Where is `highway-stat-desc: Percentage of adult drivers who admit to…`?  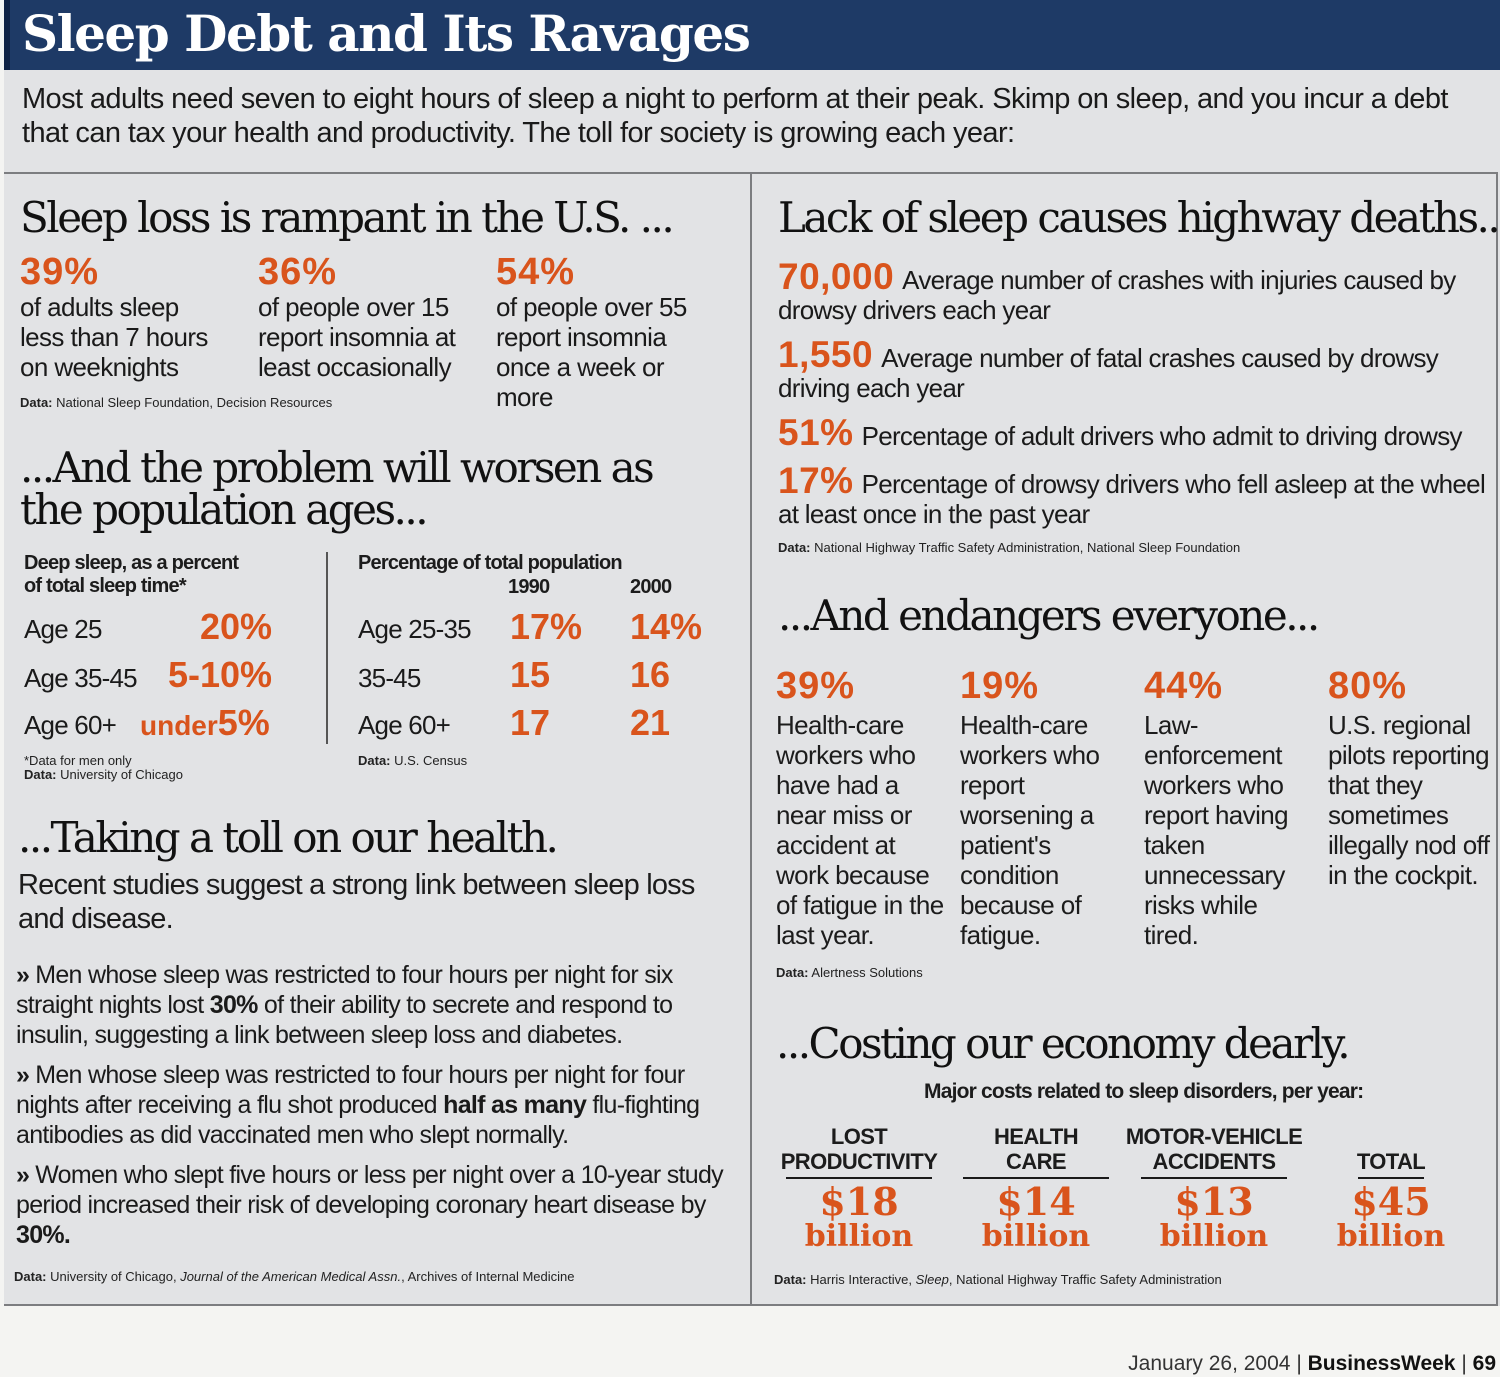 highway-stat-desc: Percentage of adult drivers who admit to… is located at coordinates (1162, 436).